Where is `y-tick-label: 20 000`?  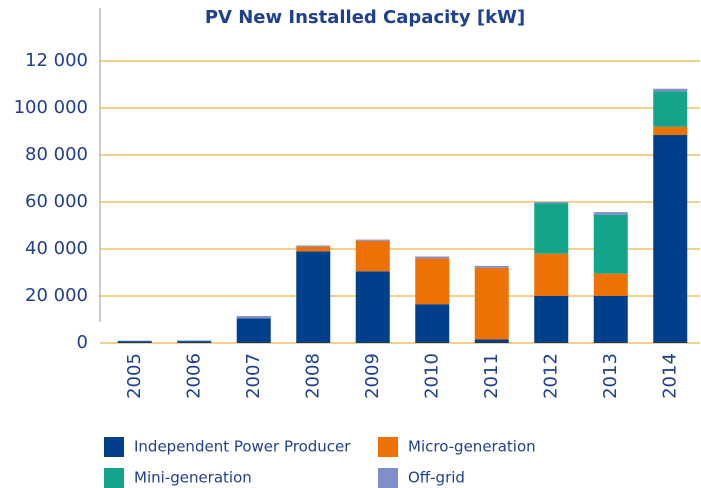 y-tick-label: 20 000 is located at coordinates (56, 295).